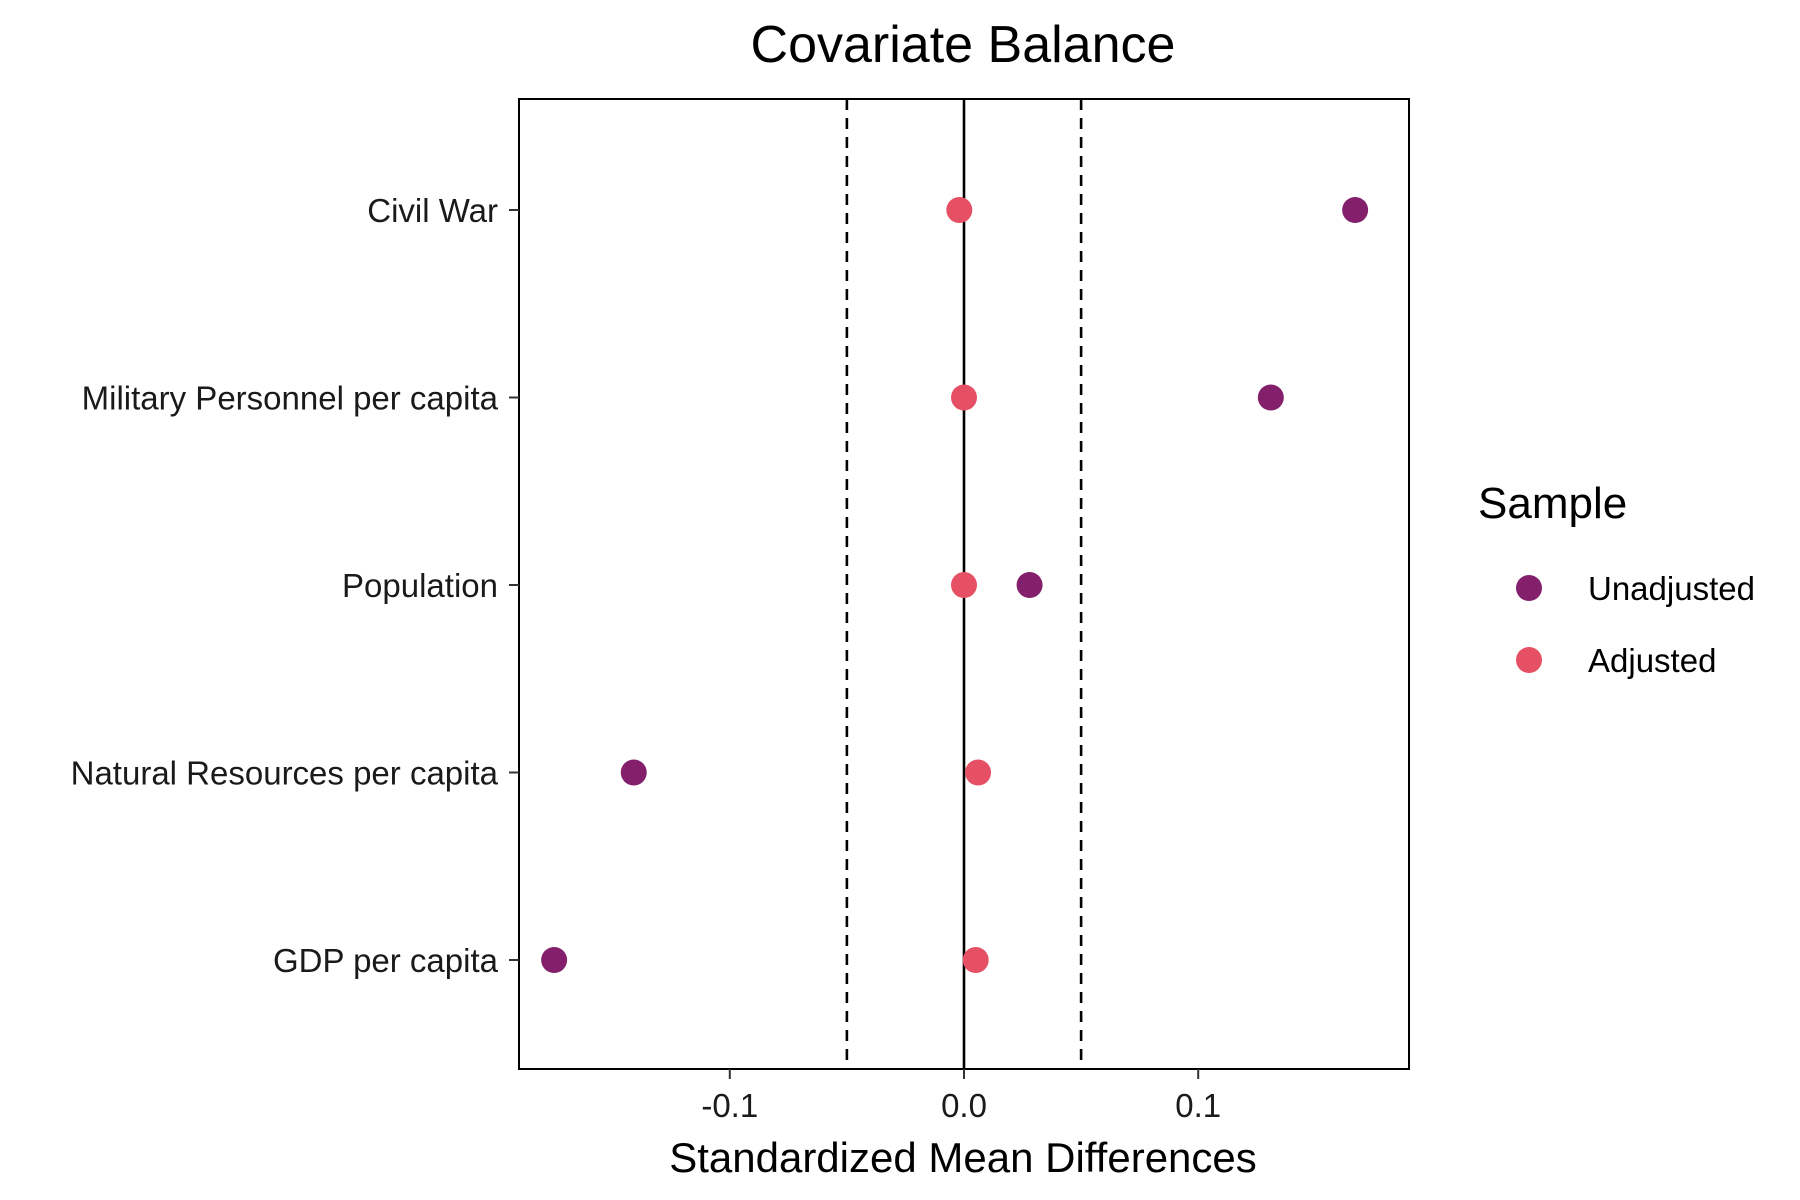  I want to click on legend-key-adjusted, so click(1529, 660).